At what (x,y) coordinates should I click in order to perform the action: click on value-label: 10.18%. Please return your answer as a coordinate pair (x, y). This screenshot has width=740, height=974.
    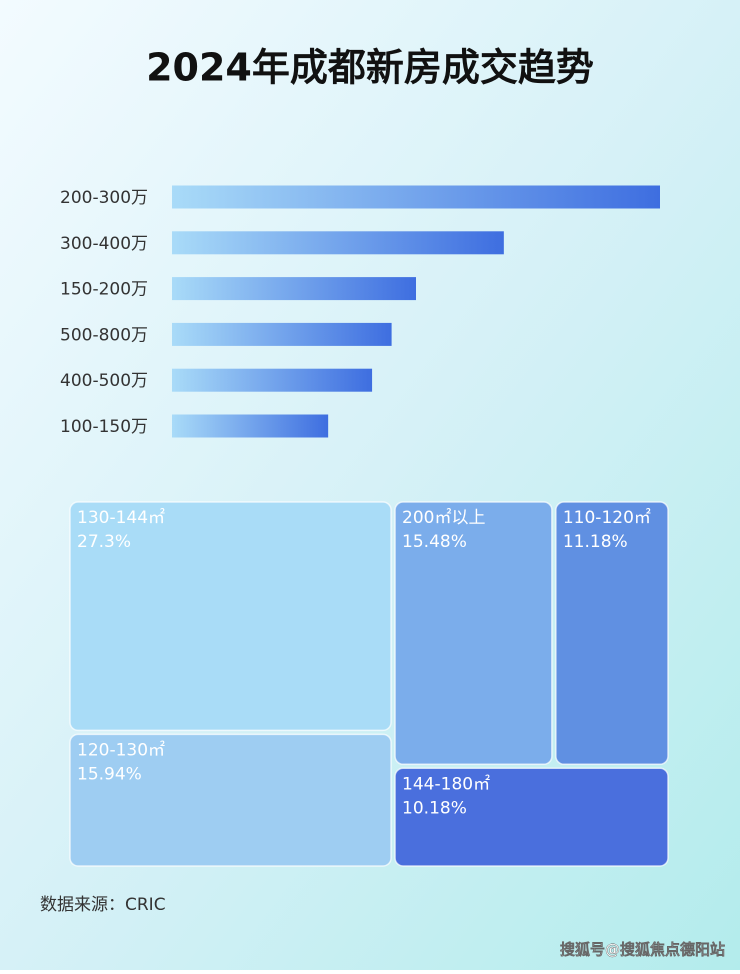
    Looking at the image, I should click on (434, 808).